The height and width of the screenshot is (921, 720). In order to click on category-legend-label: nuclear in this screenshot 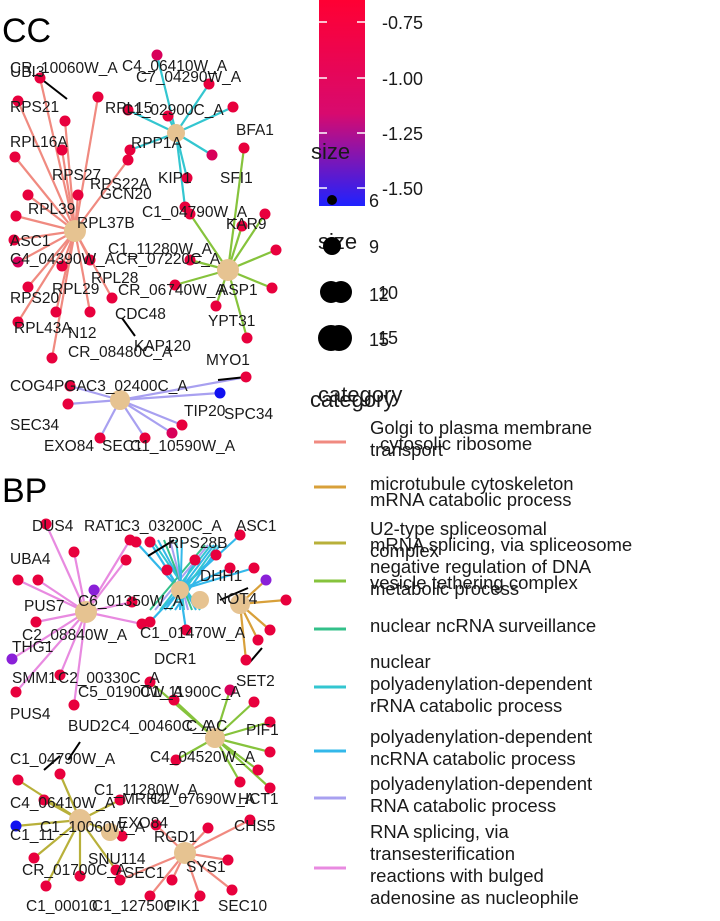, I will do `click(400, 661)`.